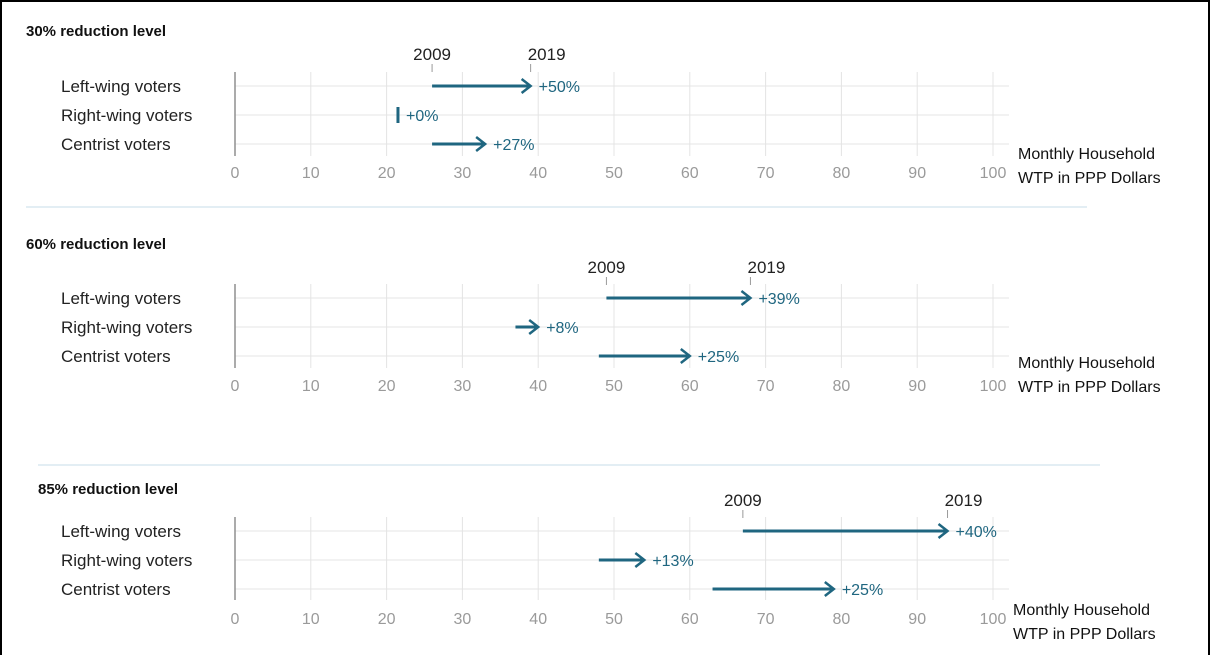 The width and height of the screenshot is (1210, 655). I want to click on change-value-label: +27%, so click(513, 145).